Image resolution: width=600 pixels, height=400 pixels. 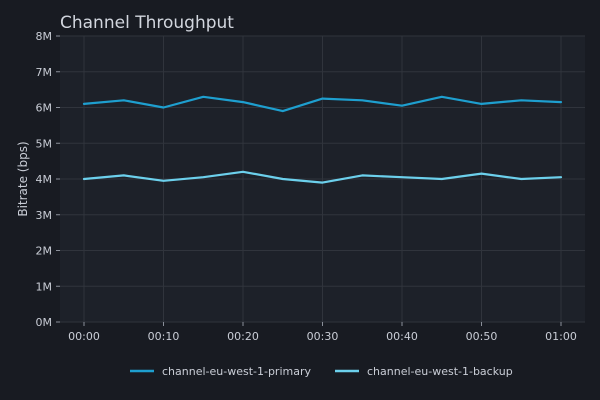 I want to click on y-tick-label: 5M, so click(x=44, y=143).